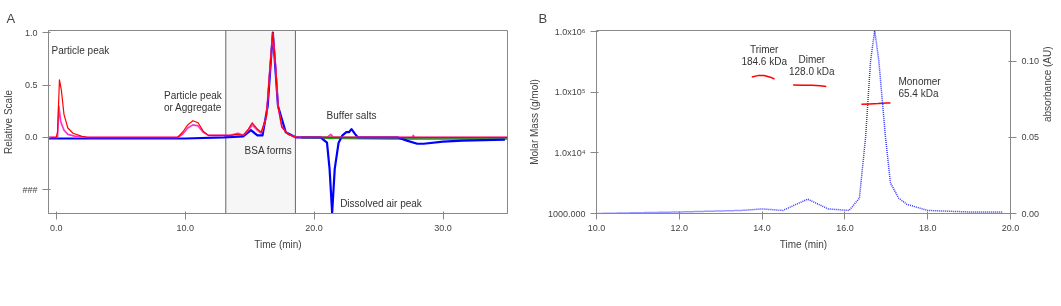  What do you see at coordinates (31, 32) in the screenshot?
I see `y-tick-label: 1.0` at bounding box center [31, 32].